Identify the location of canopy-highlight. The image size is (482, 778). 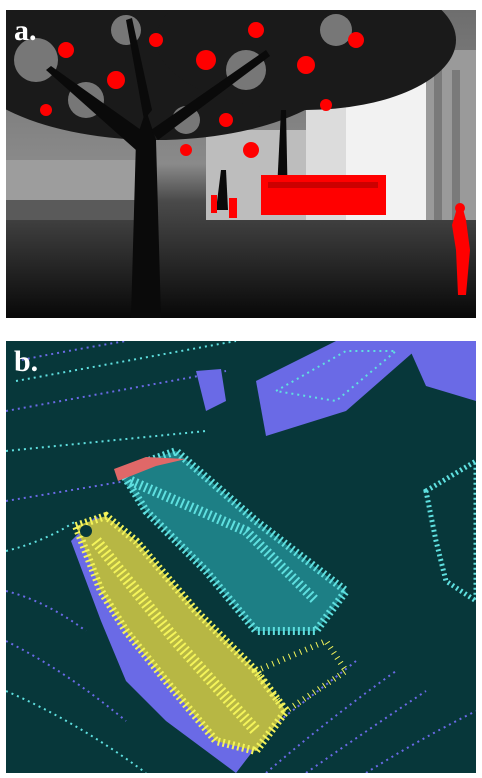
(202, 90).